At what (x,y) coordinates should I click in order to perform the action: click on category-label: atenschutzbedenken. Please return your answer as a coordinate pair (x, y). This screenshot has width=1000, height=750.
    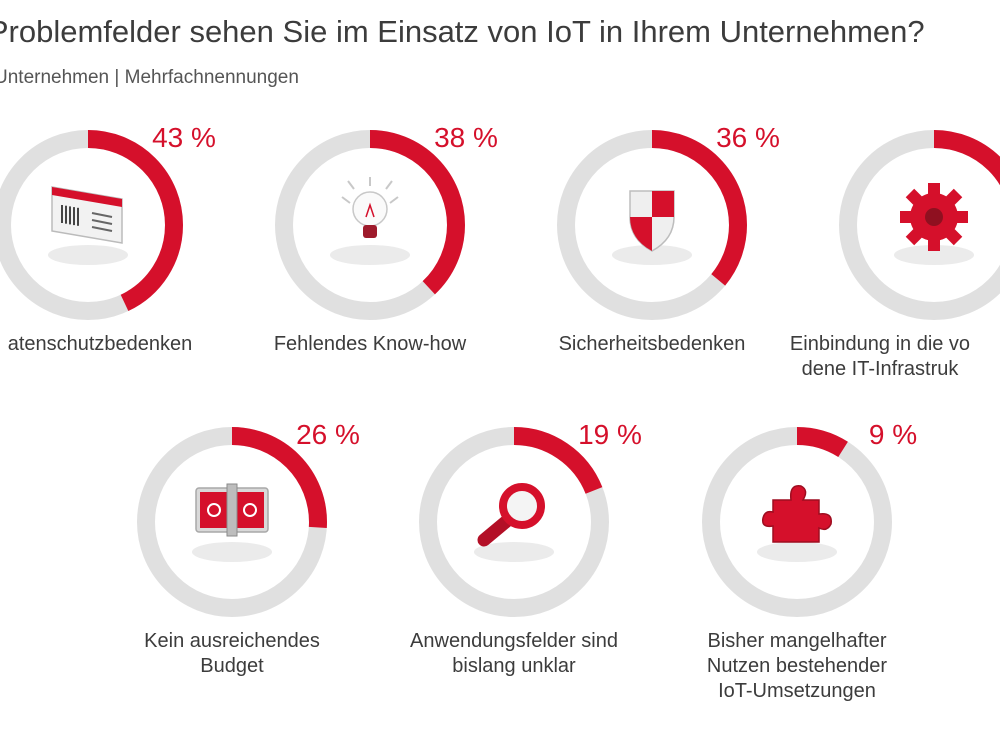
    Looking at the image, I should click on (100, 344).